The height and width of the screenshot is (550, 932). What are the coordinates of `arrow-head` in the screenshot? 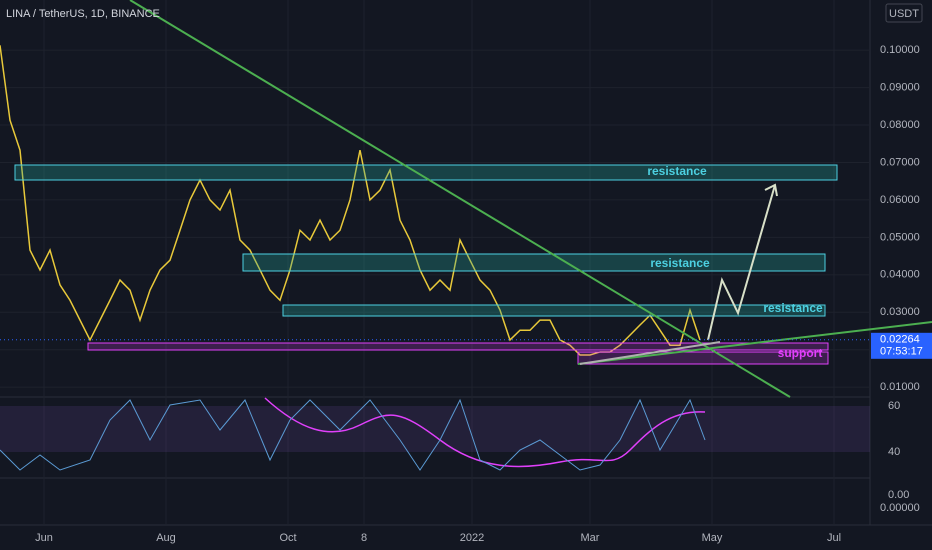 It's located at (771, 190).